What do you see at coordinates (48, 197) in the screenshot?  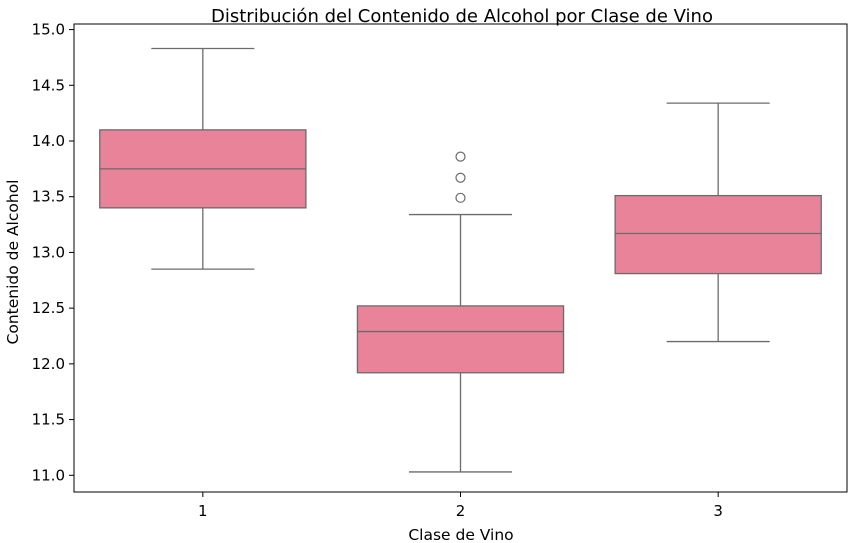 I see `y-tick-label: 13.5` at bounding box center [48, 197].